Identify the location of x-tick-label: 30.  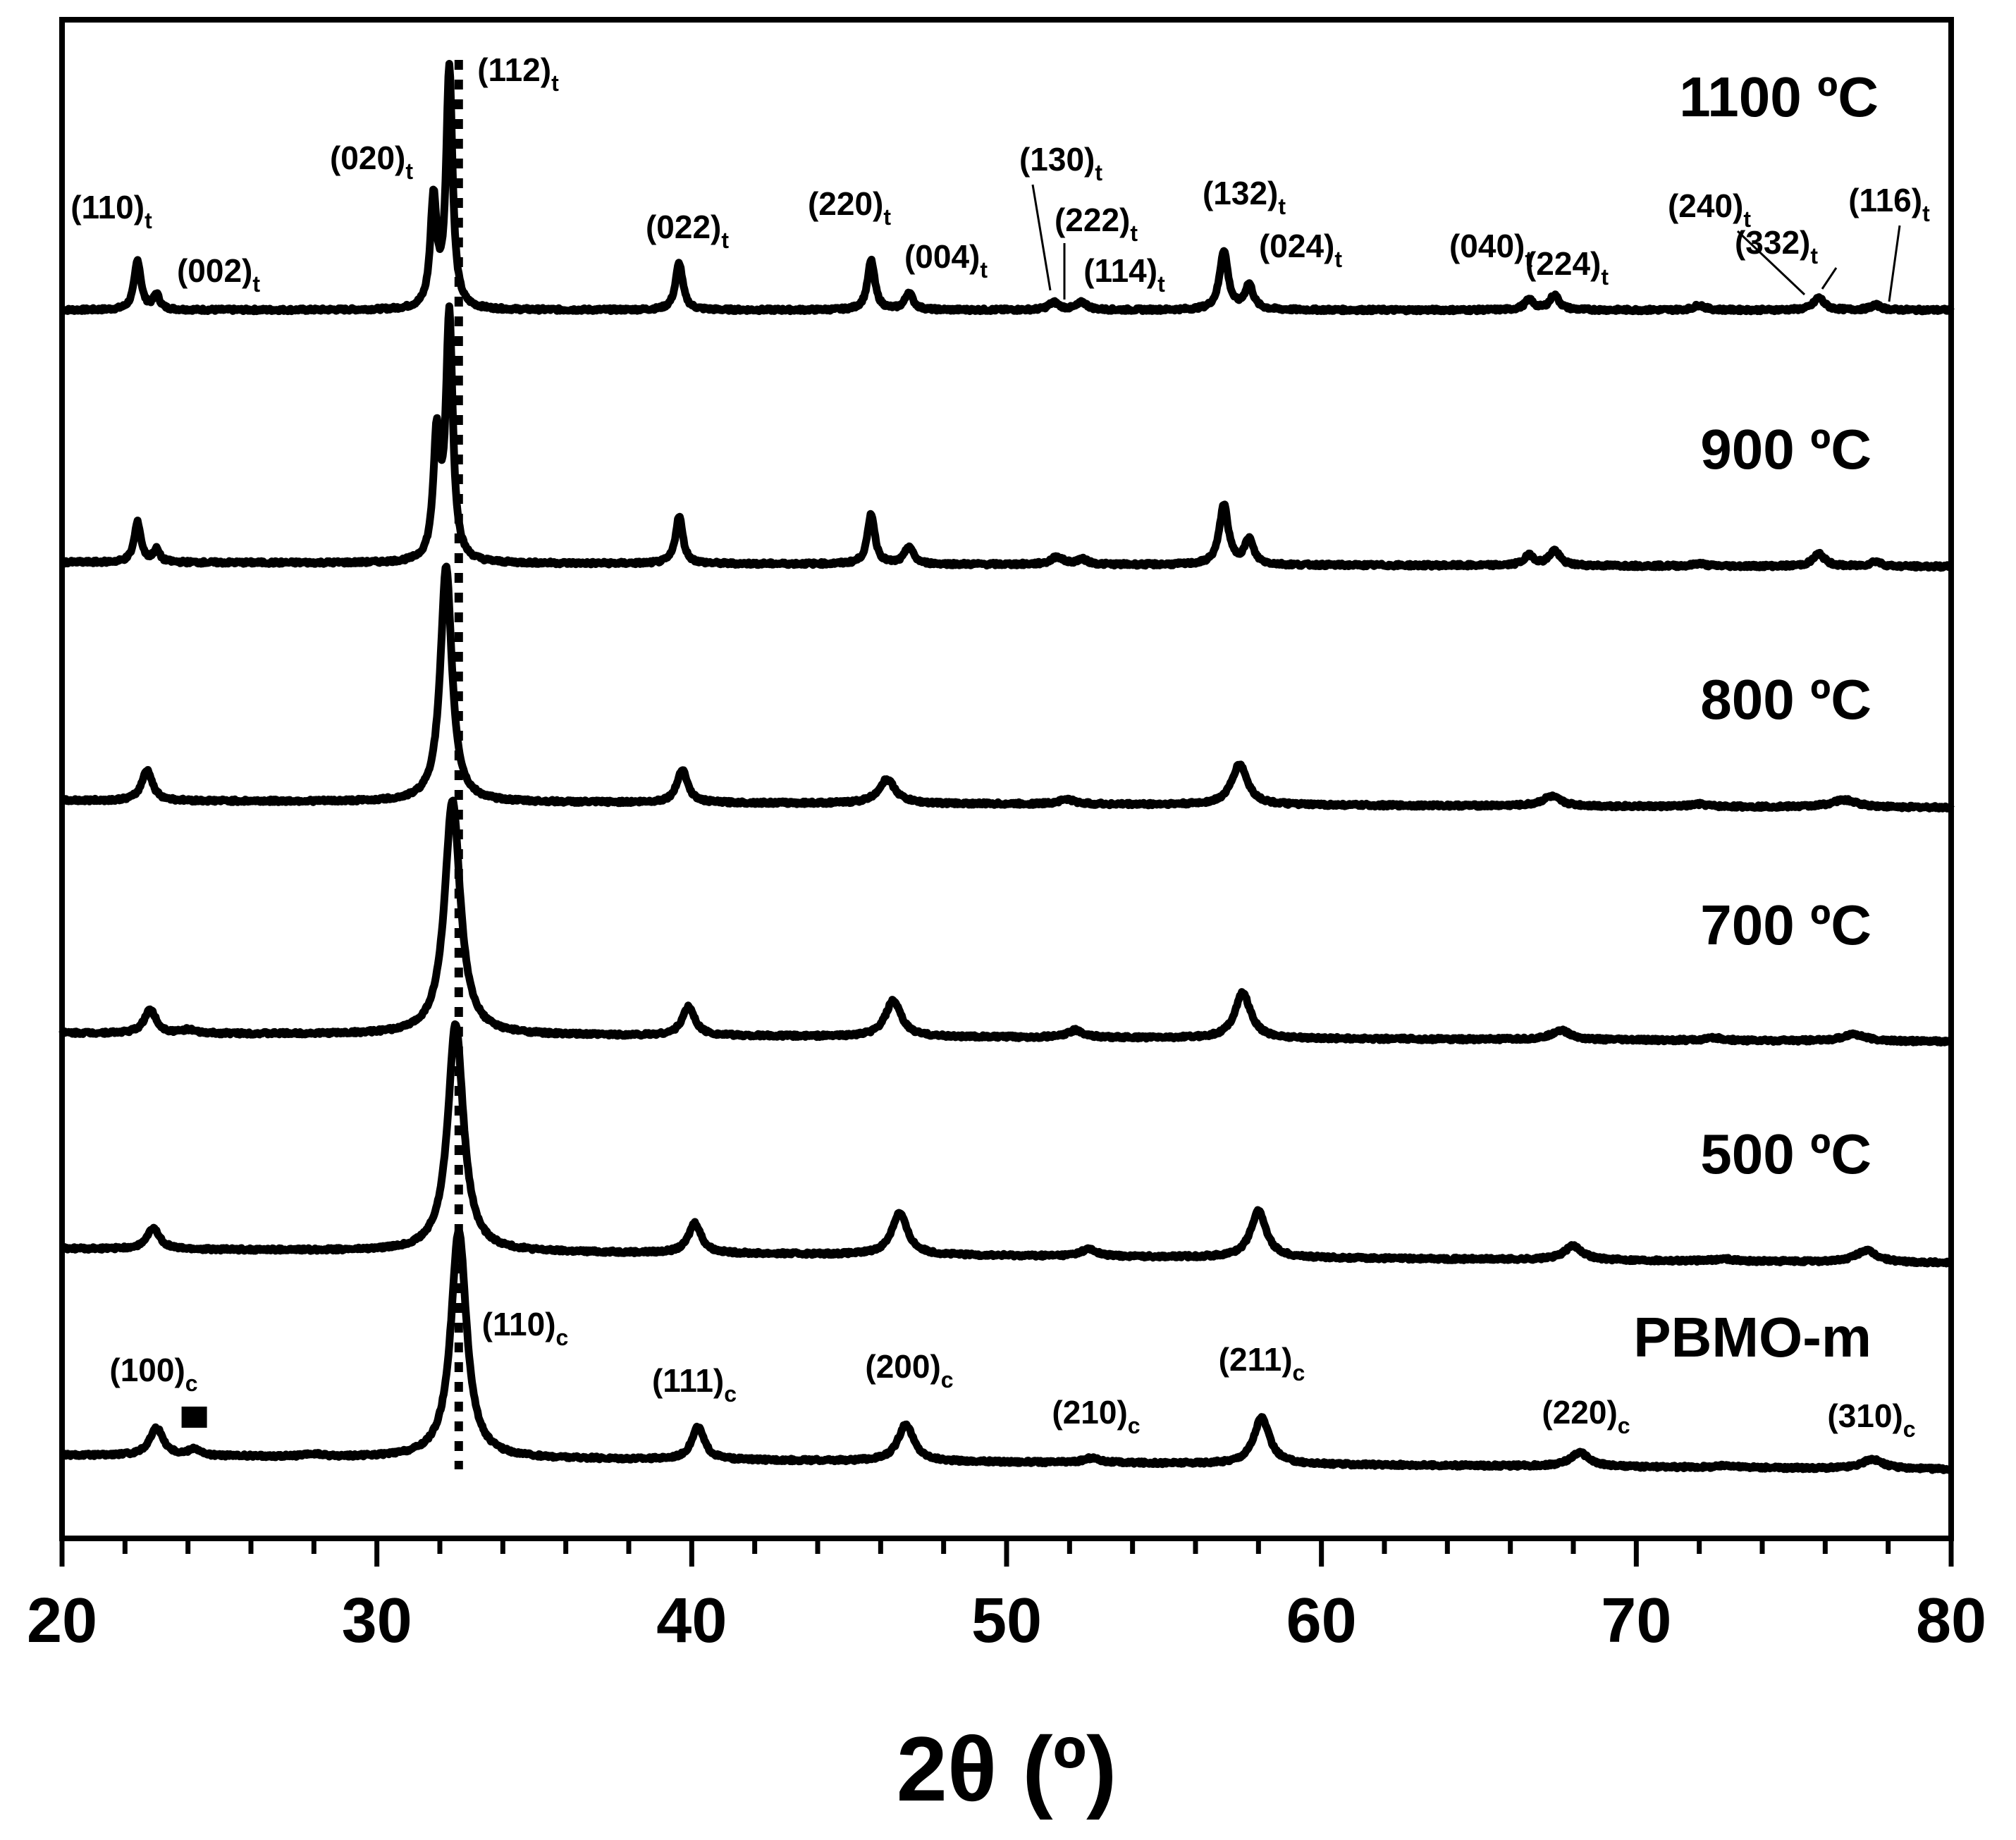
(377, 1621).